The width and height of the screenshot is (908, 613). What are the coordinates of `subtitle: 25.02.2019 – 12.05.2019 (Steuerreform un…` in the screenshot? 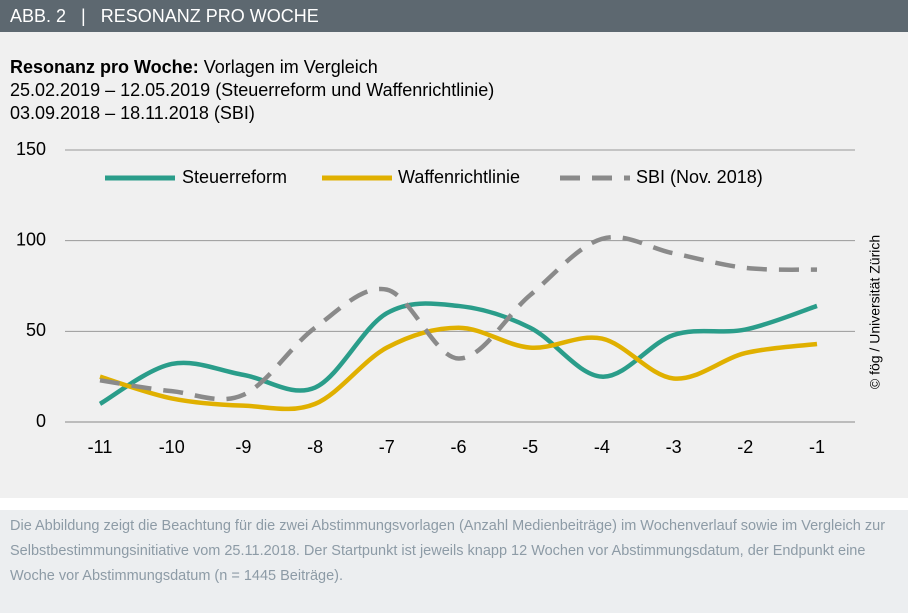 It's located at (252, 90).